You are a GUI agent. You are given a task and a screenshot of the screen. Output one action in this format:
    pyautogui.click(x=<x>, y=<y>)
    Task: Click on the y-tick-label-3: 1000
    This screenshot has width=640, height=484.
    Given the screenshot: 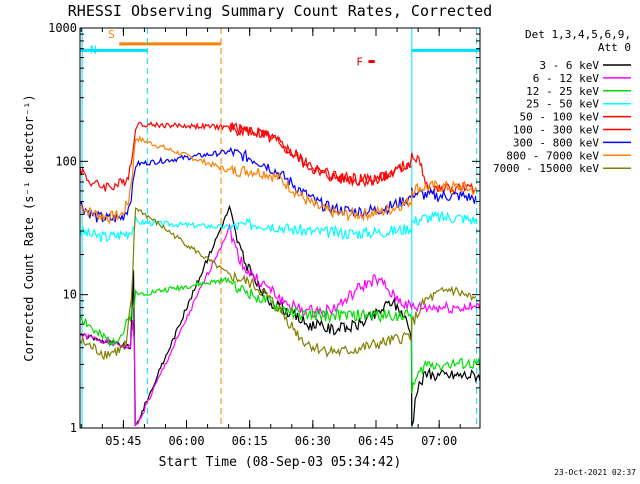 What is the action you would take?
    pyautogui.click(x=62, y=28)
    